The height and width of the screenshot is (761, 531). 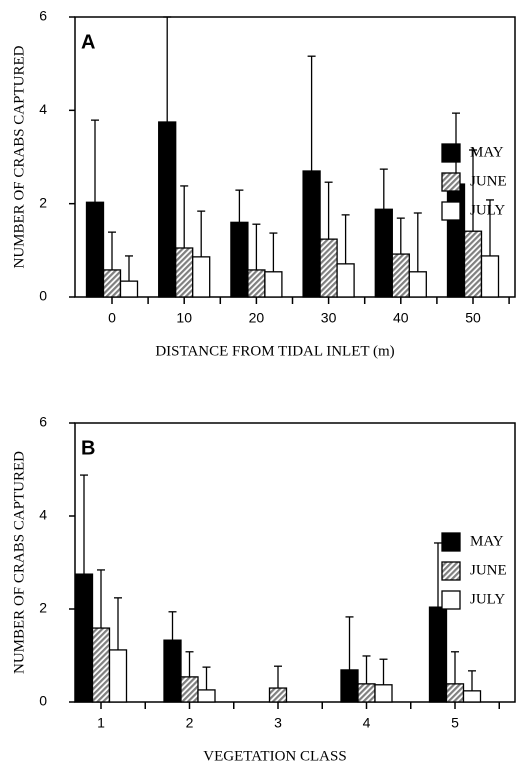 What do you see at coordinates (278, 723) in the screenshot?
I see `x-tick-label: 3` at bounding box center [278, 723].